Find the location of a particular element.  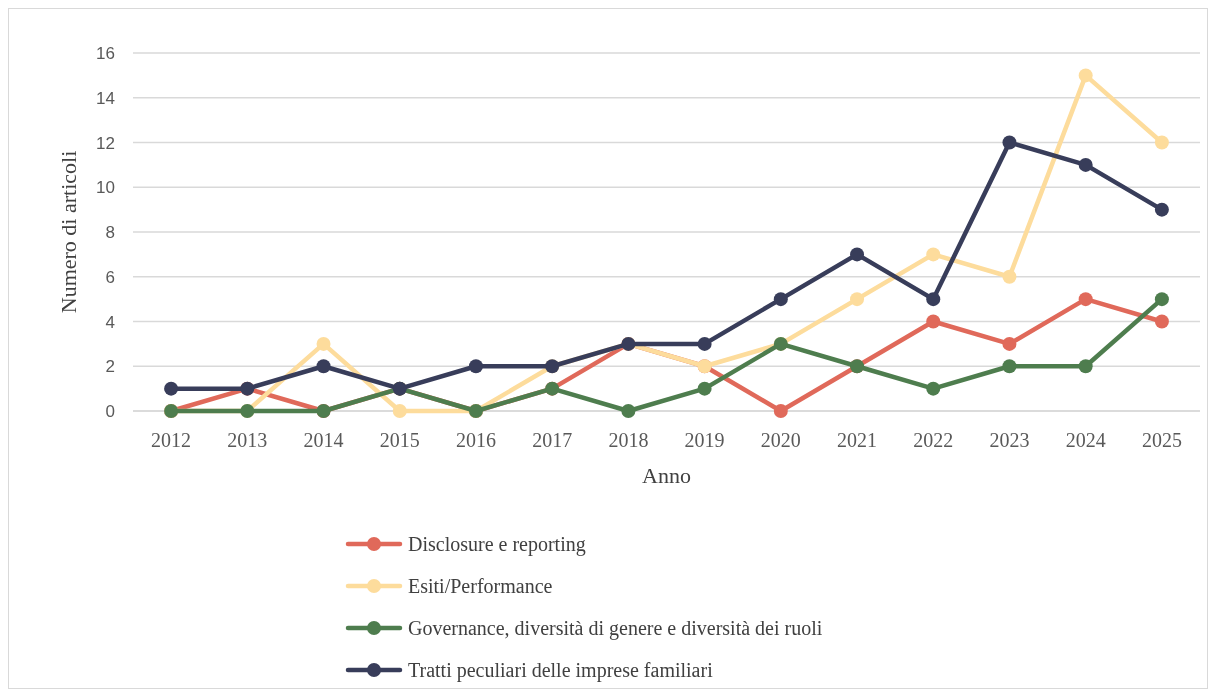

legend-label: Tratti peculiari delle imprese familiari is located at coordinates (561, 670).